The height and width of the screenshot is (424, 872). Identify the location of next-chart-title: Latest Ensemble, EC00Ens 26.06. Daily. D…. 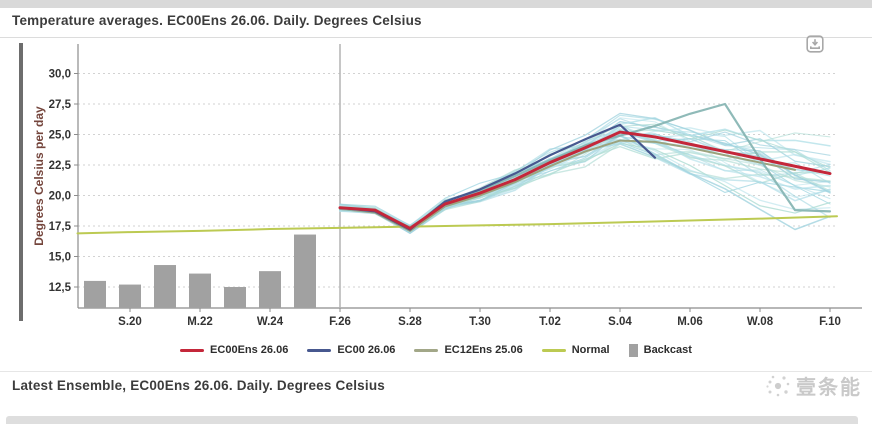
(198, 385).